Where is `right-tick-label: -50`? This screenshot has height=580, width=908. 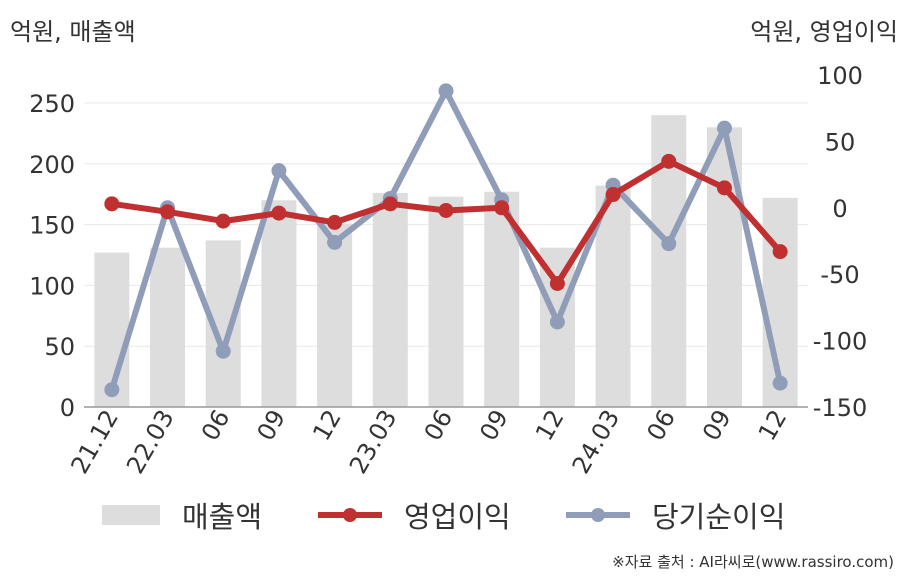 right-tick-label: -50 is located at coordinates (839, 275).